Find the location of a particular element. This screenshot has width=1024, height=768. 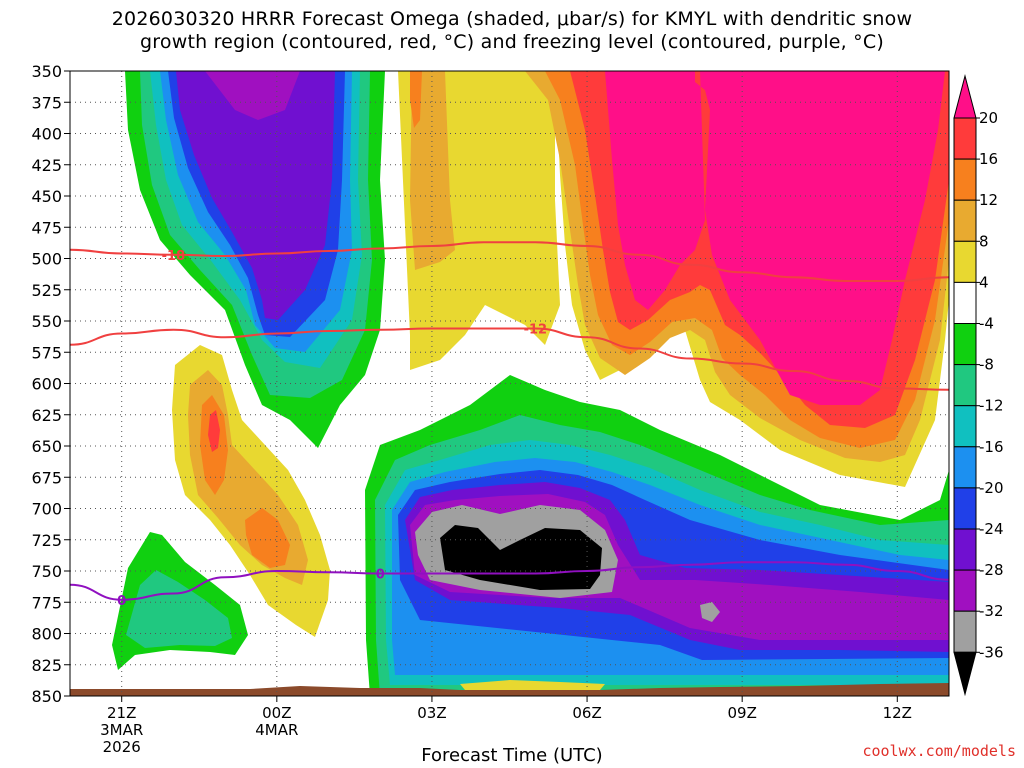

y-tick-label: 750 is located at coordinates (46, 571).